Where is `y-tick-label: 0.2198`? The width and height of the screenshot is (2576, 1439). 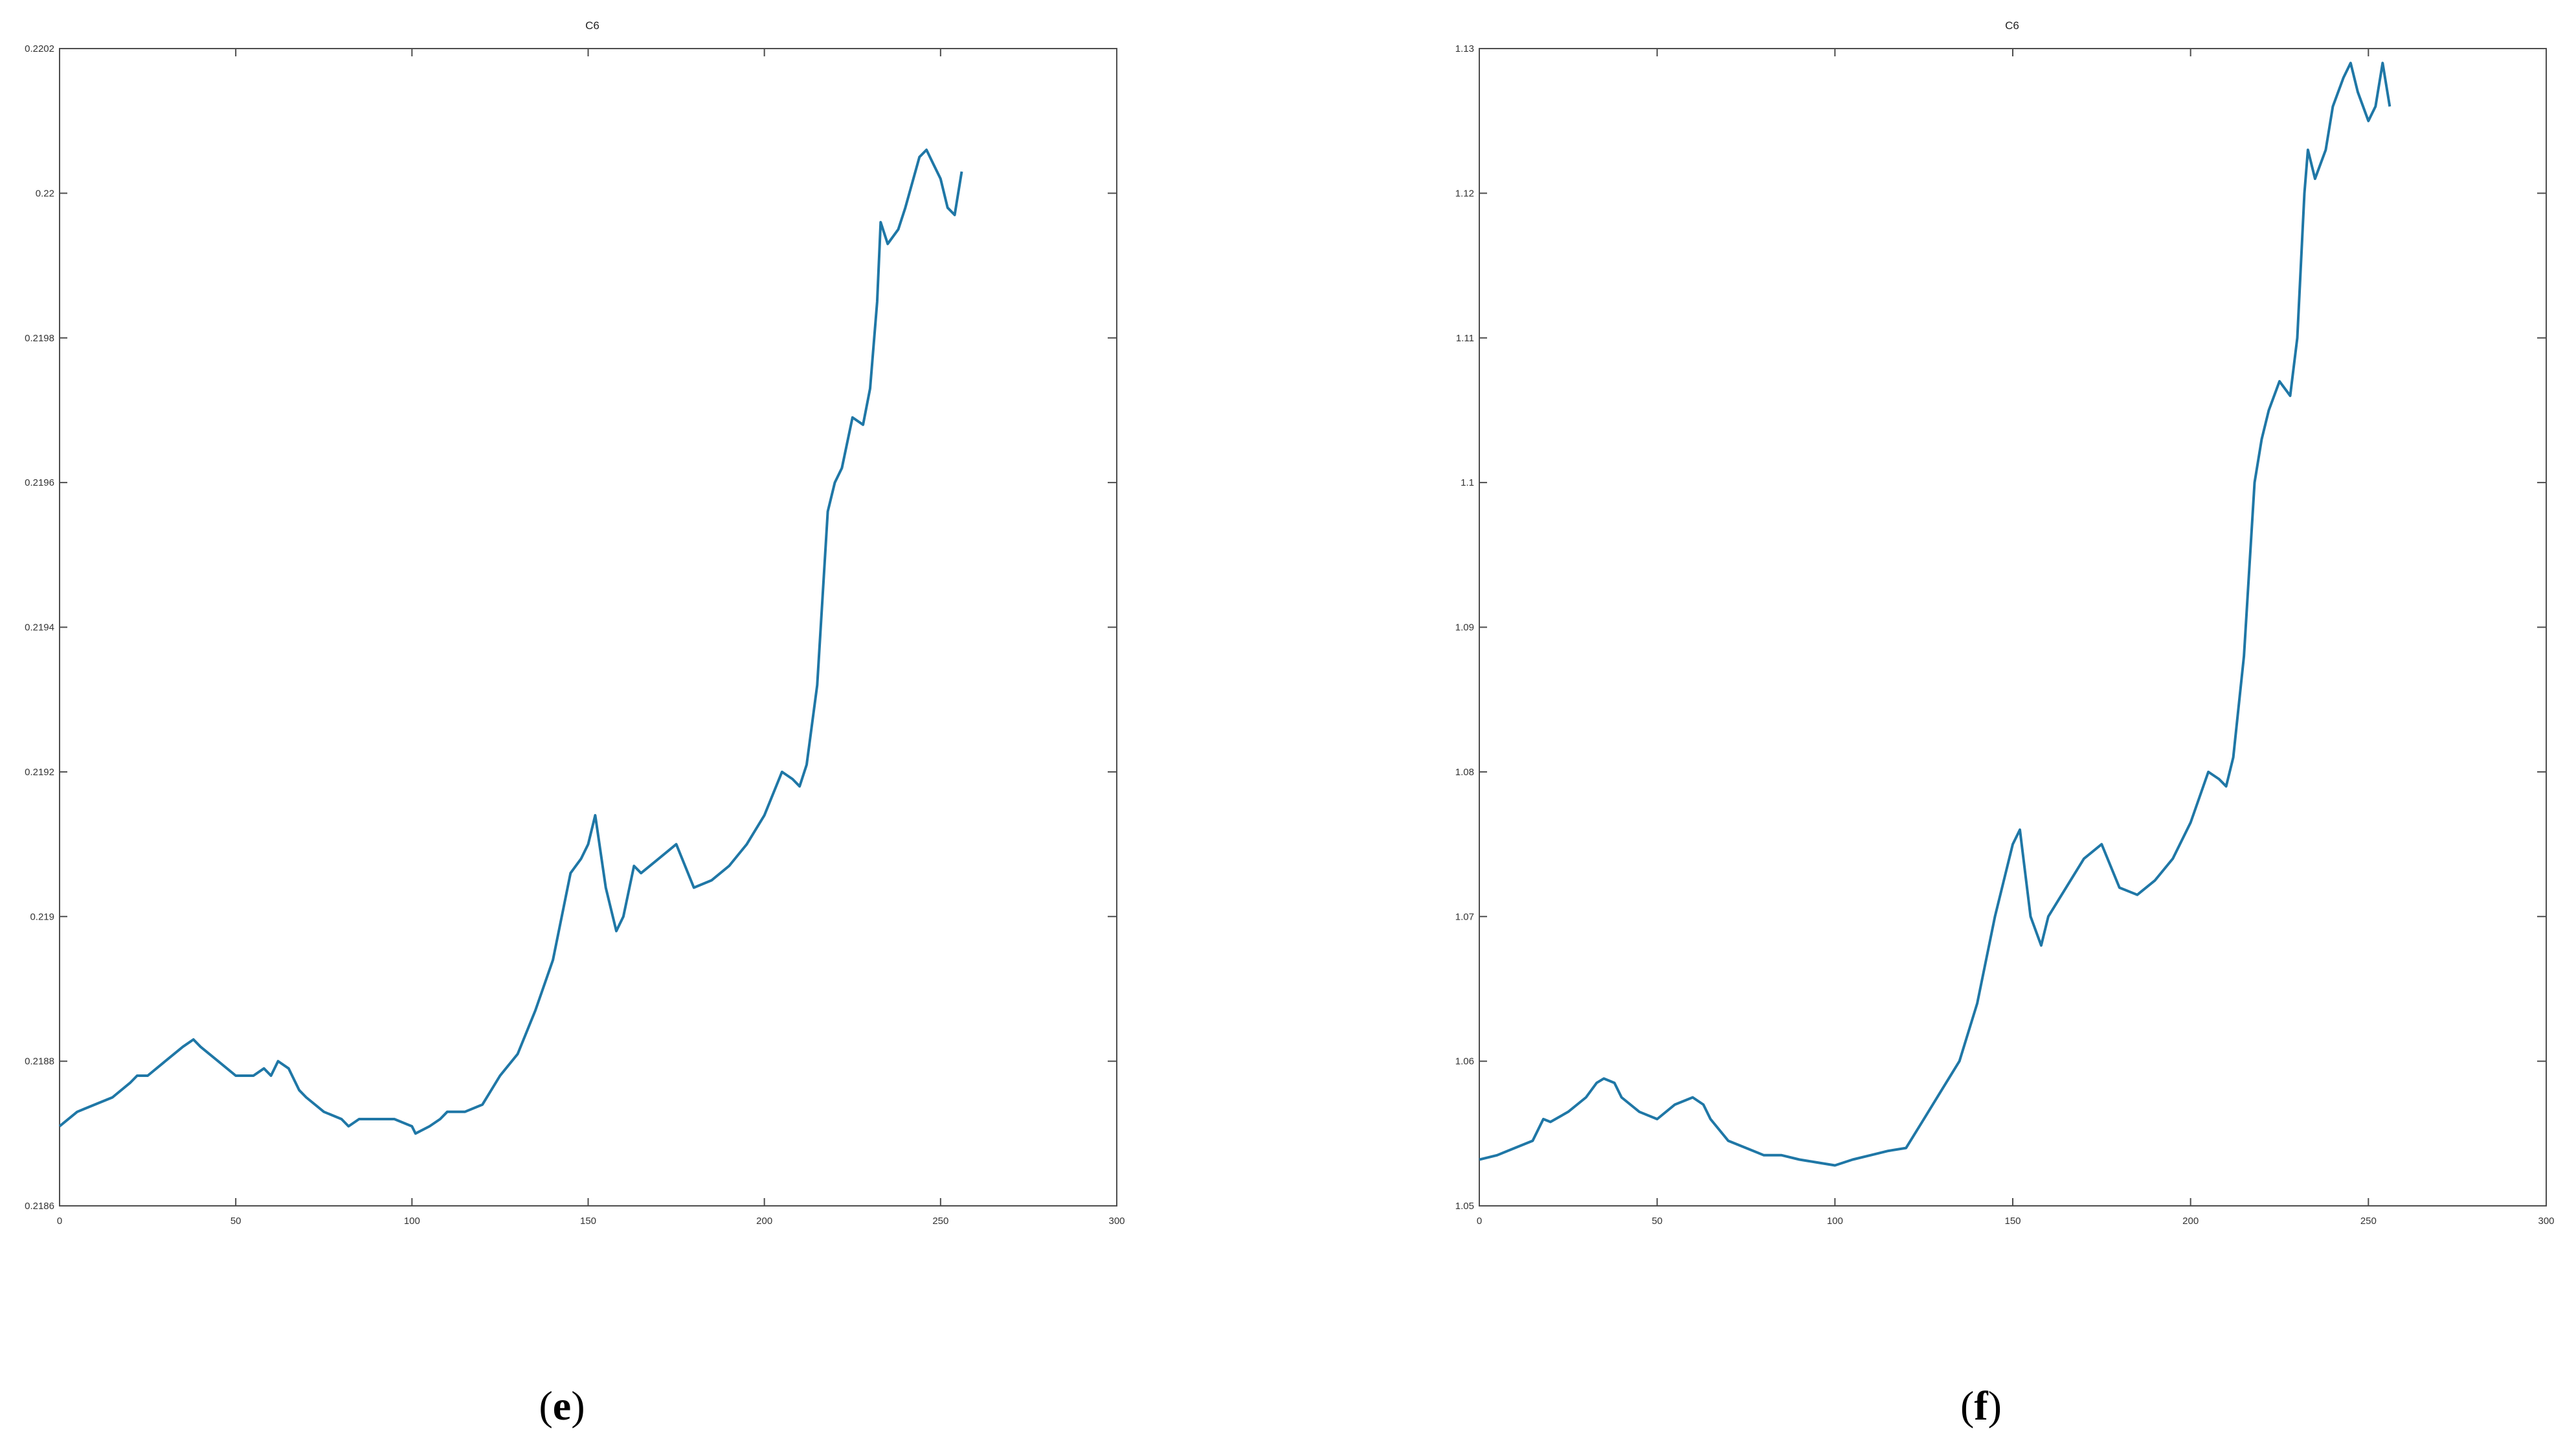
y-tick-label: 0.2198 is located at coordinates (39, 338).